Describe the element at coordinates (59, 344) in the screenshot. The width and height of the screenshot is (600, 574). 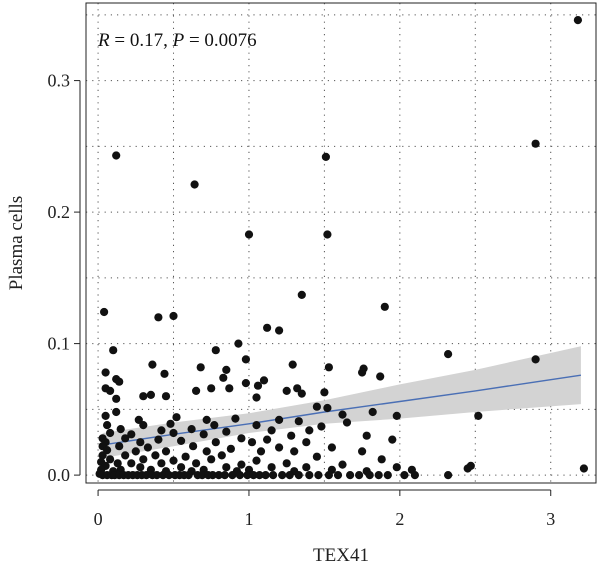
I see `y-tick-label: 0.1` at that location.